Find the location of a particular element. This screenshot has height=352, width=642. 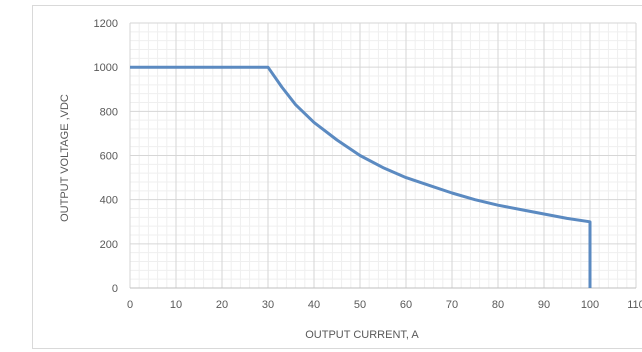

x-tick-label: 100 is located at coordinates (590, 305).